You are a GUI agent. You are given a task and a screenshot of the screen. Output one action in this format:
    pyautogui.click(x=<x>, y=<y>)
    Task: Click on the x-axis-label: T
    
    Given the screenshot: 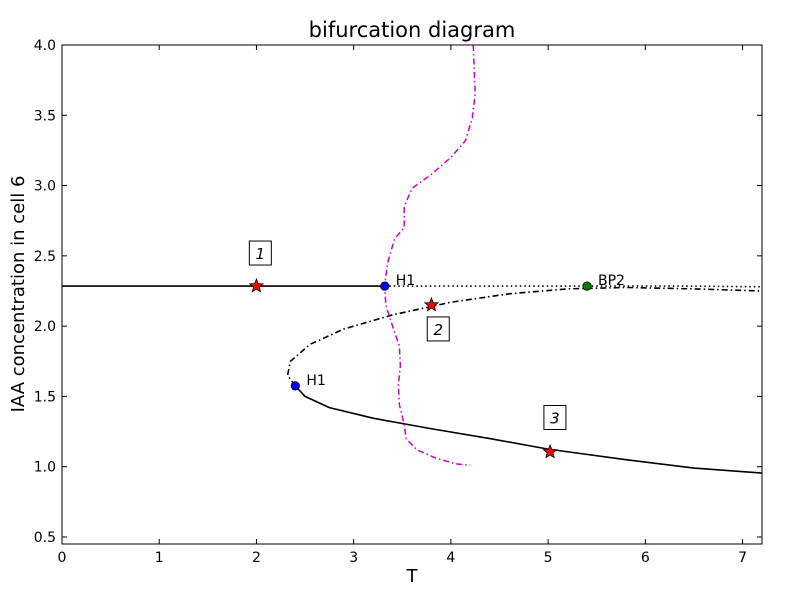 What is the action you would take?
    pyautogui.click(x=412, y=576)
    